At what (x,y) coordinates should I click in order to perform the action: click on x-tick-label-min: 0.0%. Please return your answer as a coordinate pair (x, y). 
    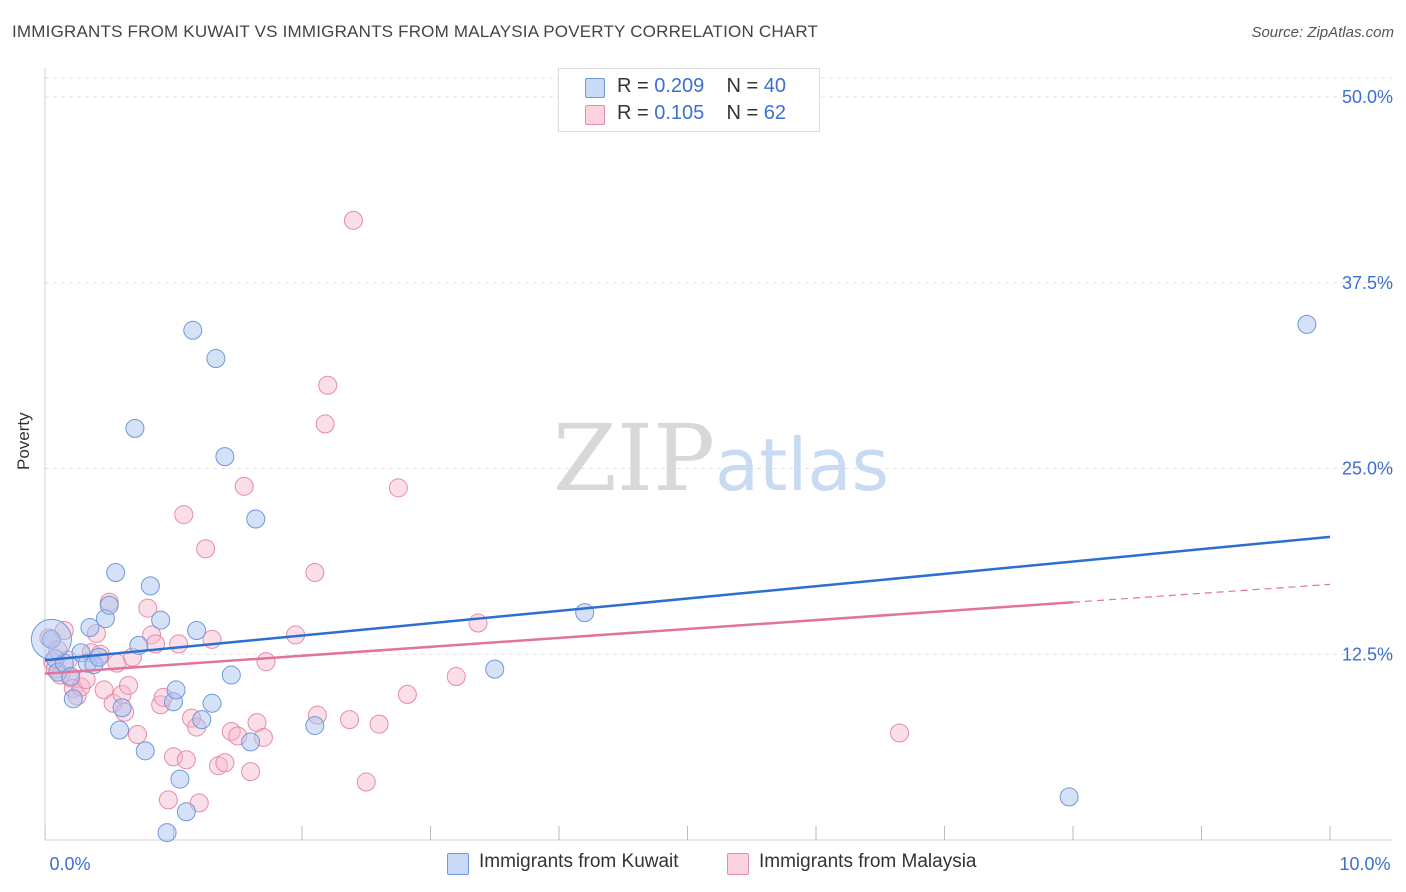
    Looking at the image, I should click on (69, 864).